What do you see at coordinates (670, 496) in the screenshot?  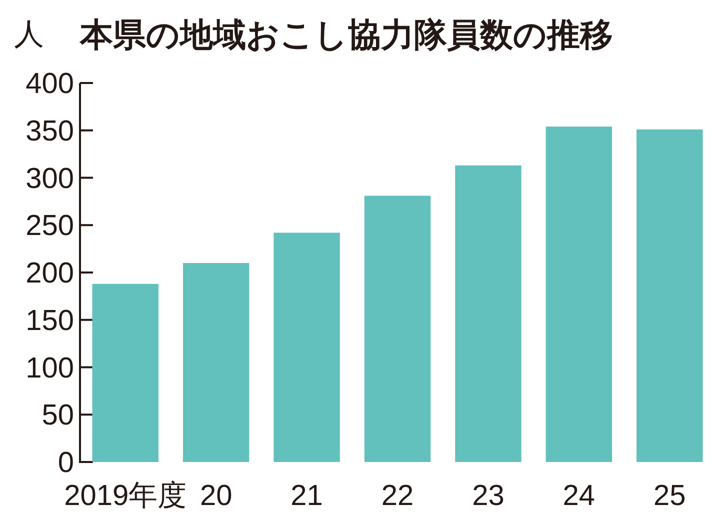 I see `x-tick-label: 25` at bounding box center [670, 496].